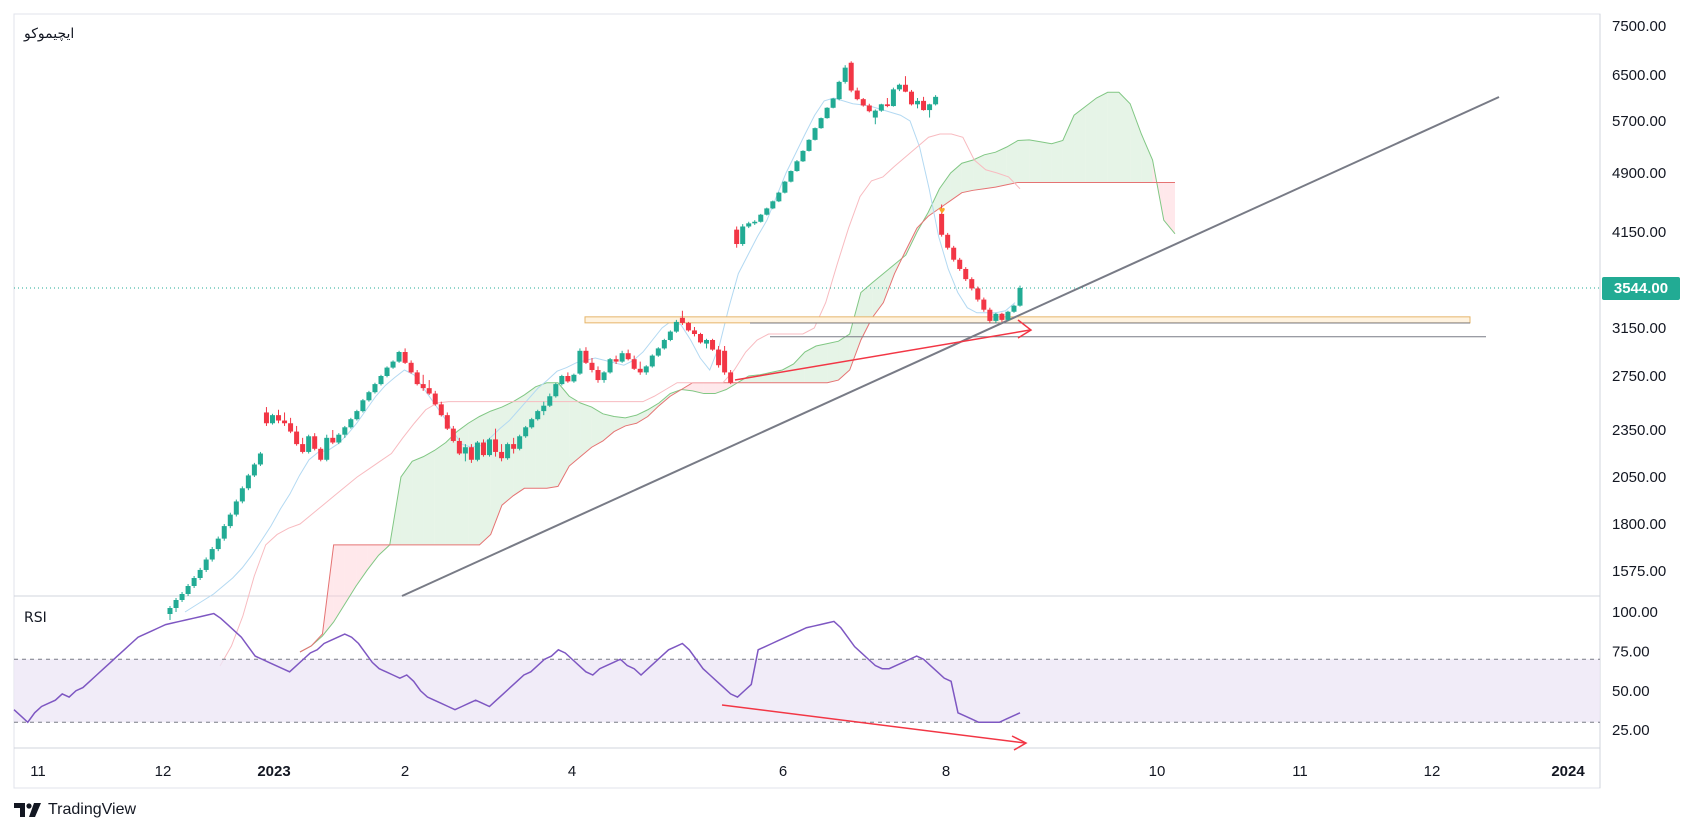  I want to click on alert-heart-icon: ♥, so click(942, 211).